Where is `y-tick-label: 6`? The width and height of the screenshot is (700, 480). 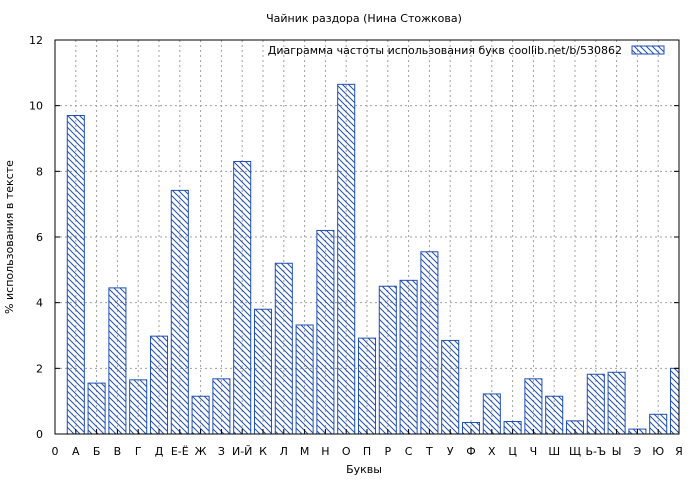 y-tick-label: 6 is located at coordinates (39, 237).